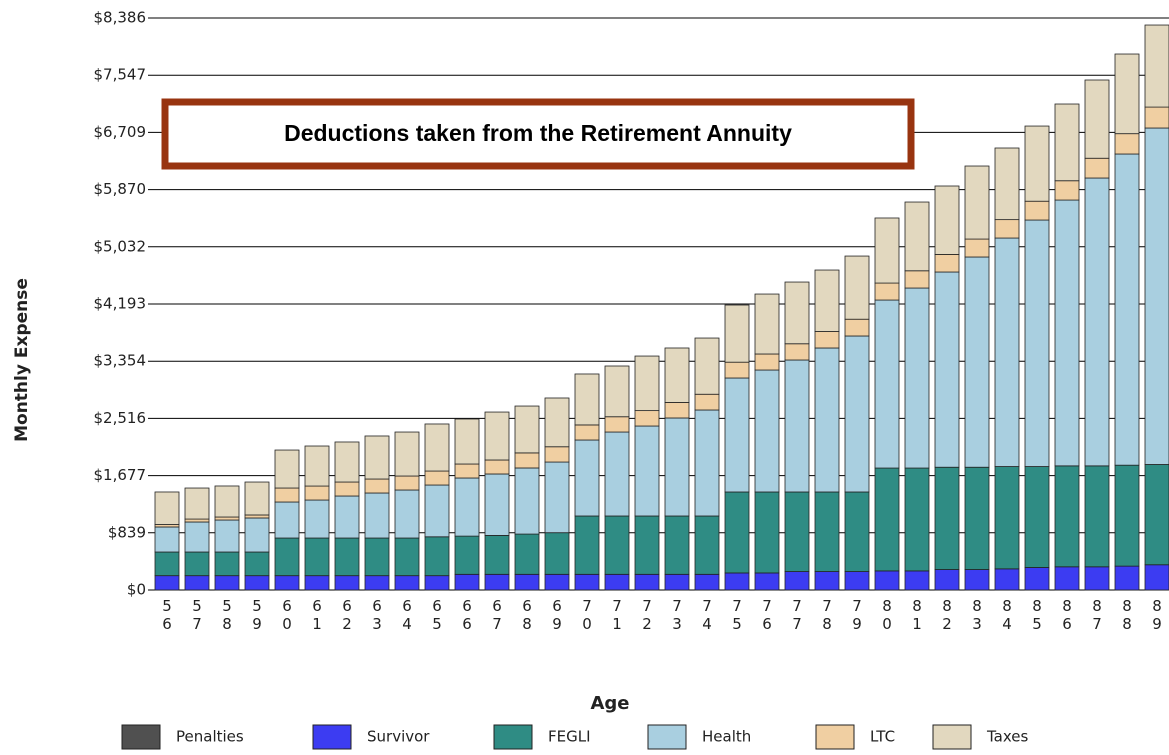 This screenshot has width=1169, height=755. I want to click on y-tick-label: $7,547, so click(120, 75).